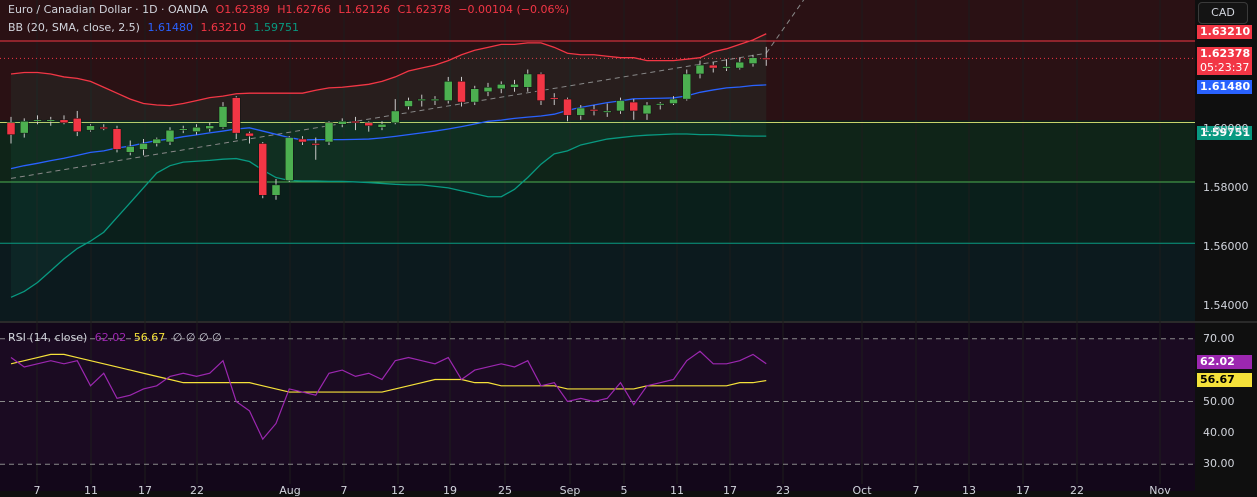  I want to click on trendline-extension, so click(785, 27).